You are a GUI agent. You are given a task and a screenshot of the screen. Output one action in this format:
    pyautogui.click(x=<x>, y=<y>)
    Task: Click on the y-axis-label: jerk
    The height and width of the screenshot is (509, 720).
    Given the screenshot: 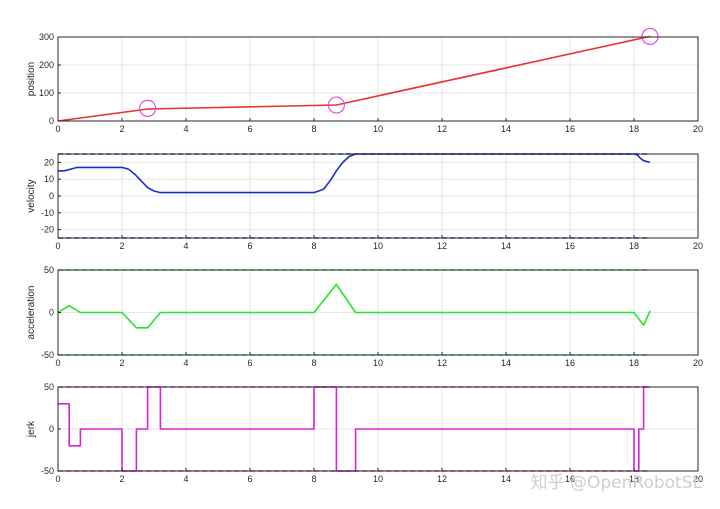 What is the action you would take?
    pyautogui.click(x=31, y=429)
    